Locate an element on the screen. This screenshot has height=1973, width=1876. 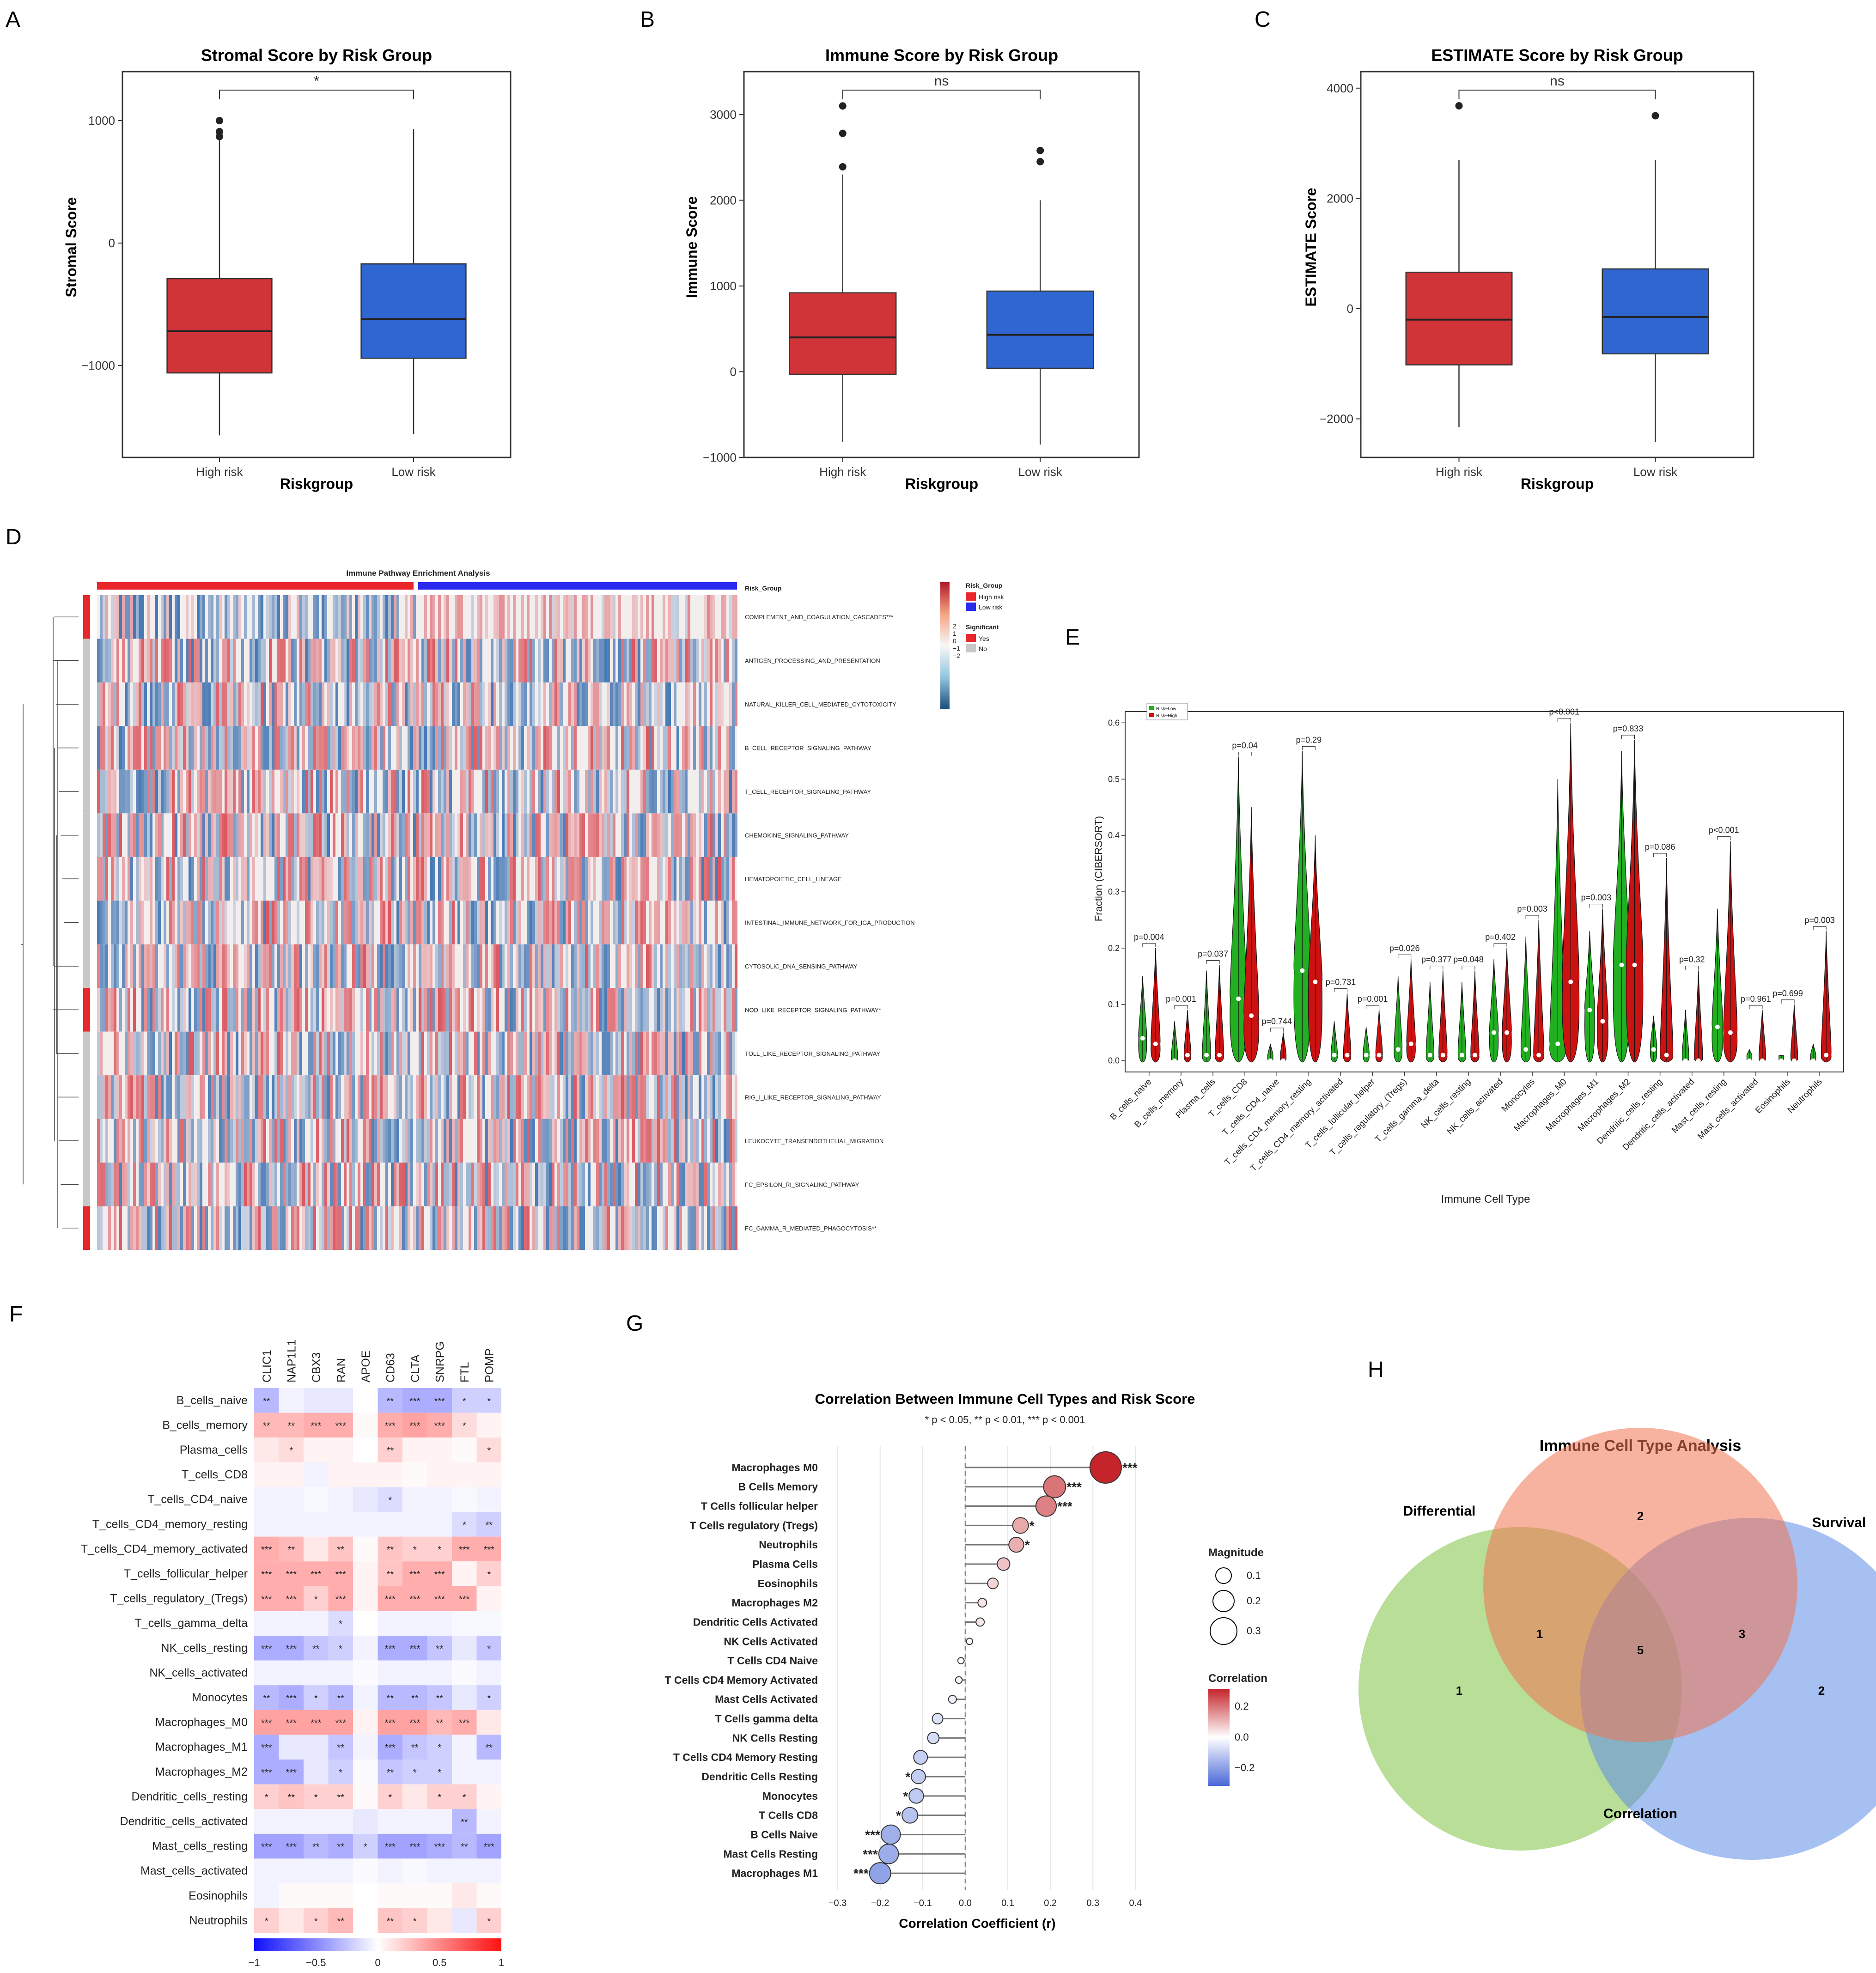
significance-stars: ** is located at coordinates (390, 1773).